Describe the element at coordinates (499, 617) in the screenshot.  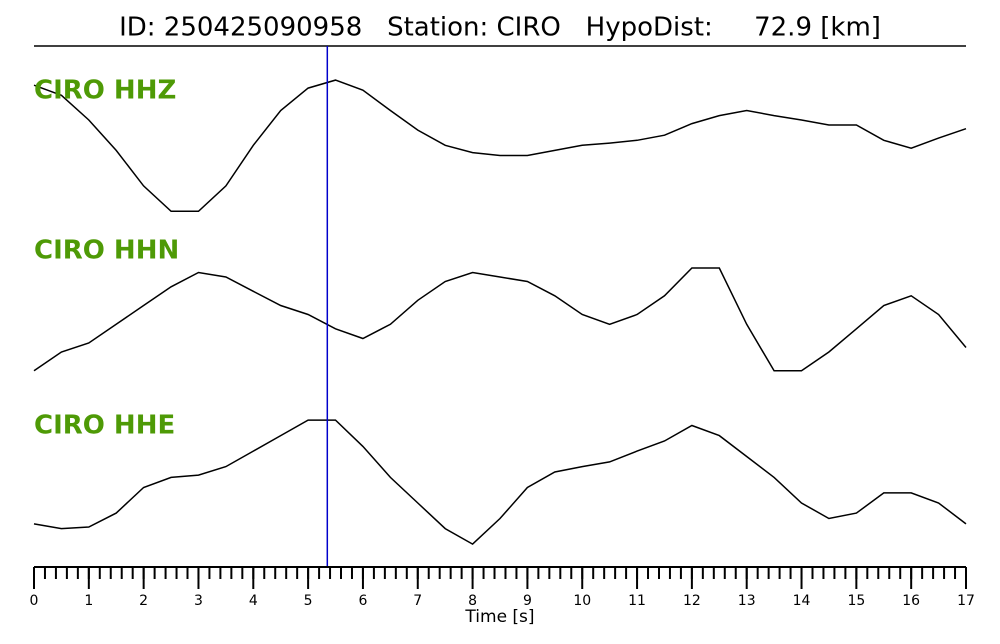
I see `x-axis-label: Time [s]` at that location.